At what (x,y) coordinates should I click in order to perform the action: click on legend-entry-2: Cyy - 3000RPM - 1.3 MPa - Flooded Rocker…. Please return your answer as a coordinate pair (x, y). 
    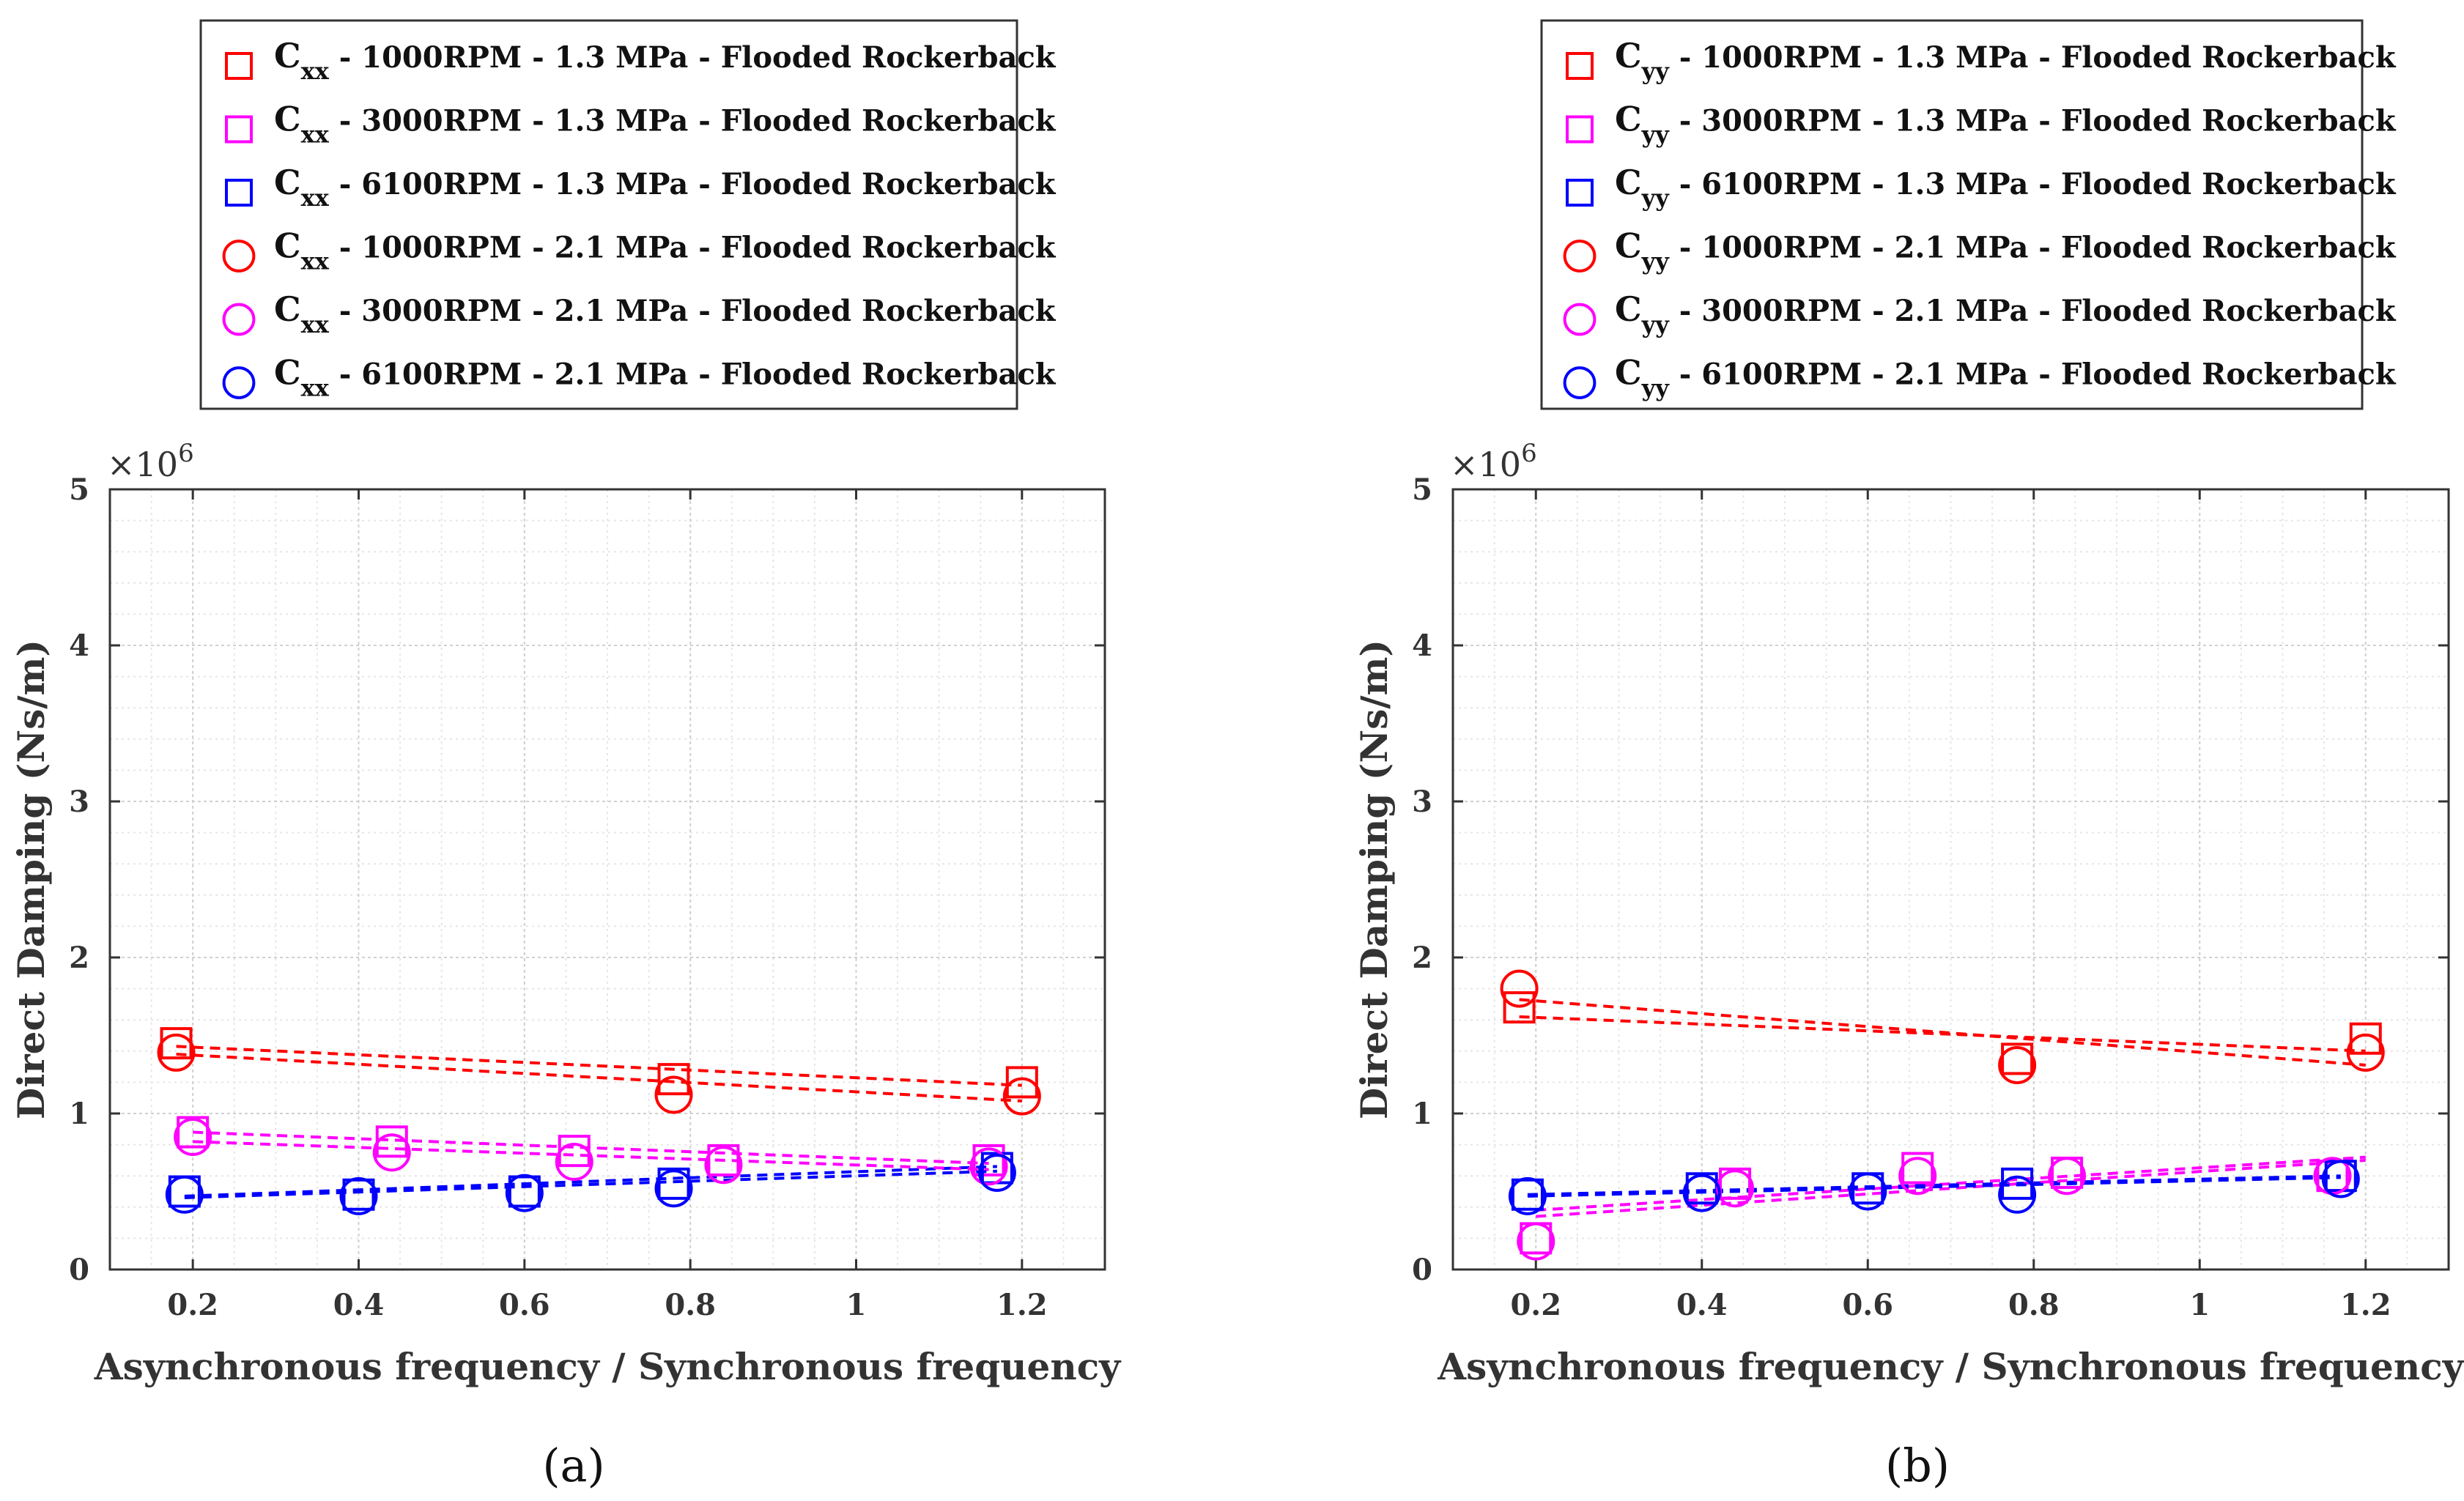
    Looking at the image, I should click on (2006, 125).